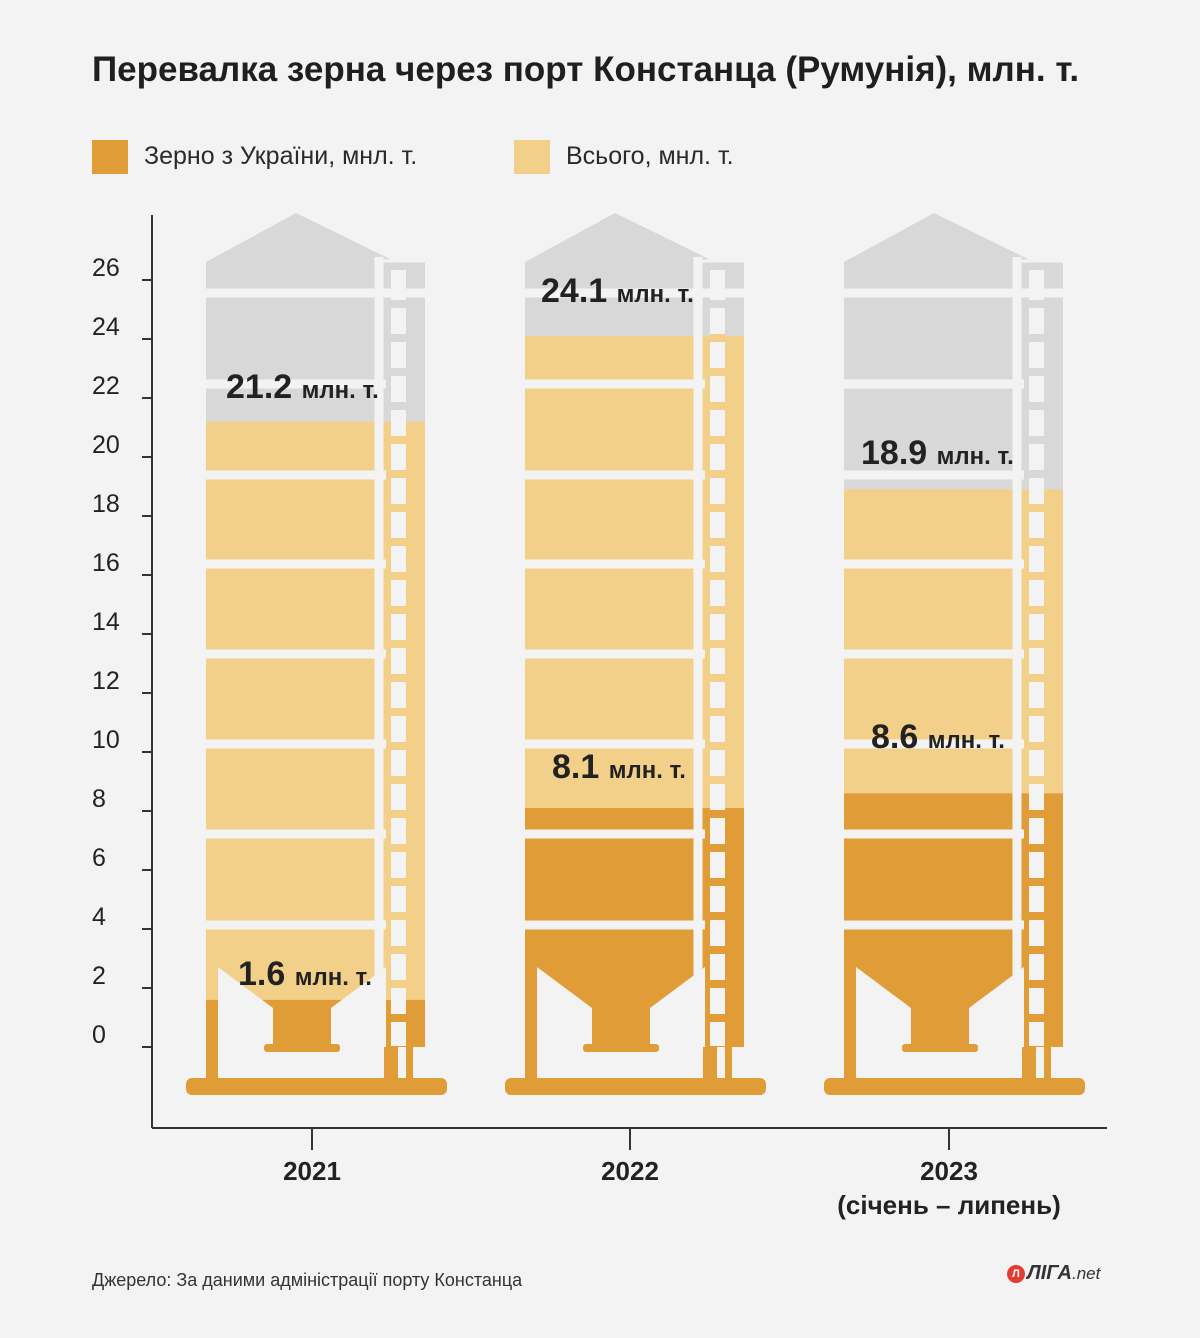 Image resolution: width=1200 pixels, height=1338 pixels. What do you see at coordinates (634, 572) in the screenshot?
I see `bar-total-2022` at bounding box center [634, 572].